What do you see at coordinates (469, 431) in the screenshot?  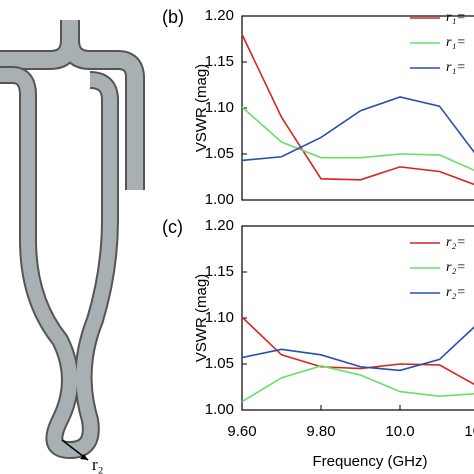 I see `x-tick-label: 10.2` at bounding box center [469, 431].